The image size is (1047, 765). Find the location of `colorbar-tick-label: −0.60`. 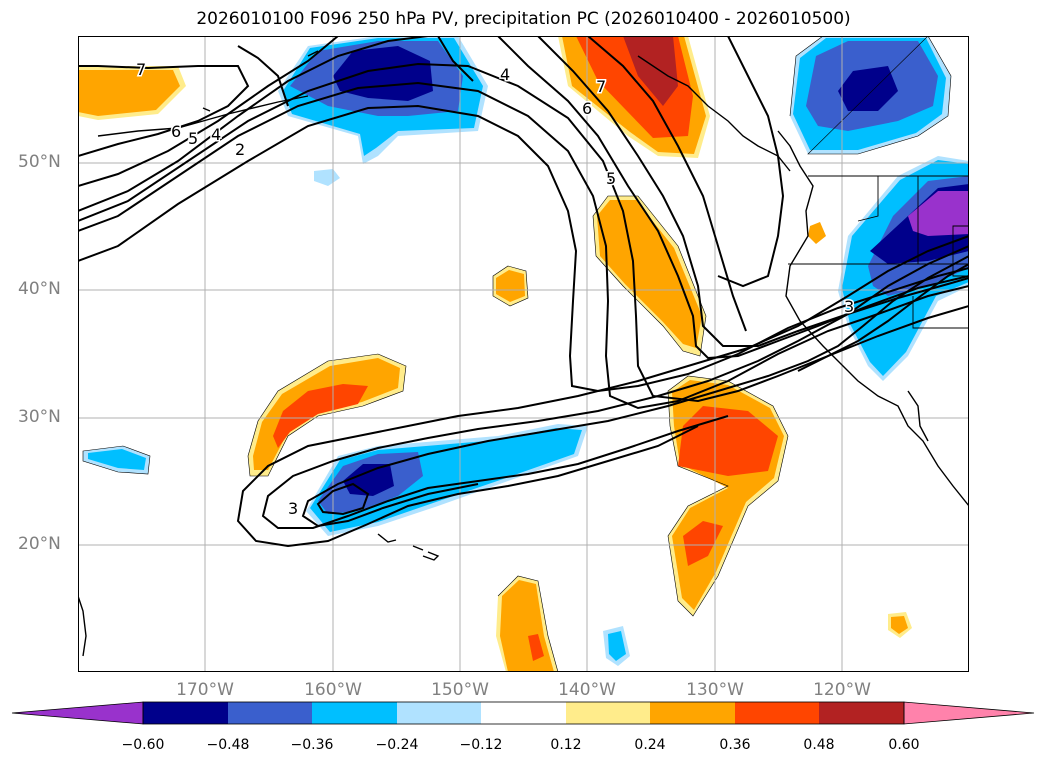

colorbar-tick-label: −0.60 is located at coordinates (143, 745).